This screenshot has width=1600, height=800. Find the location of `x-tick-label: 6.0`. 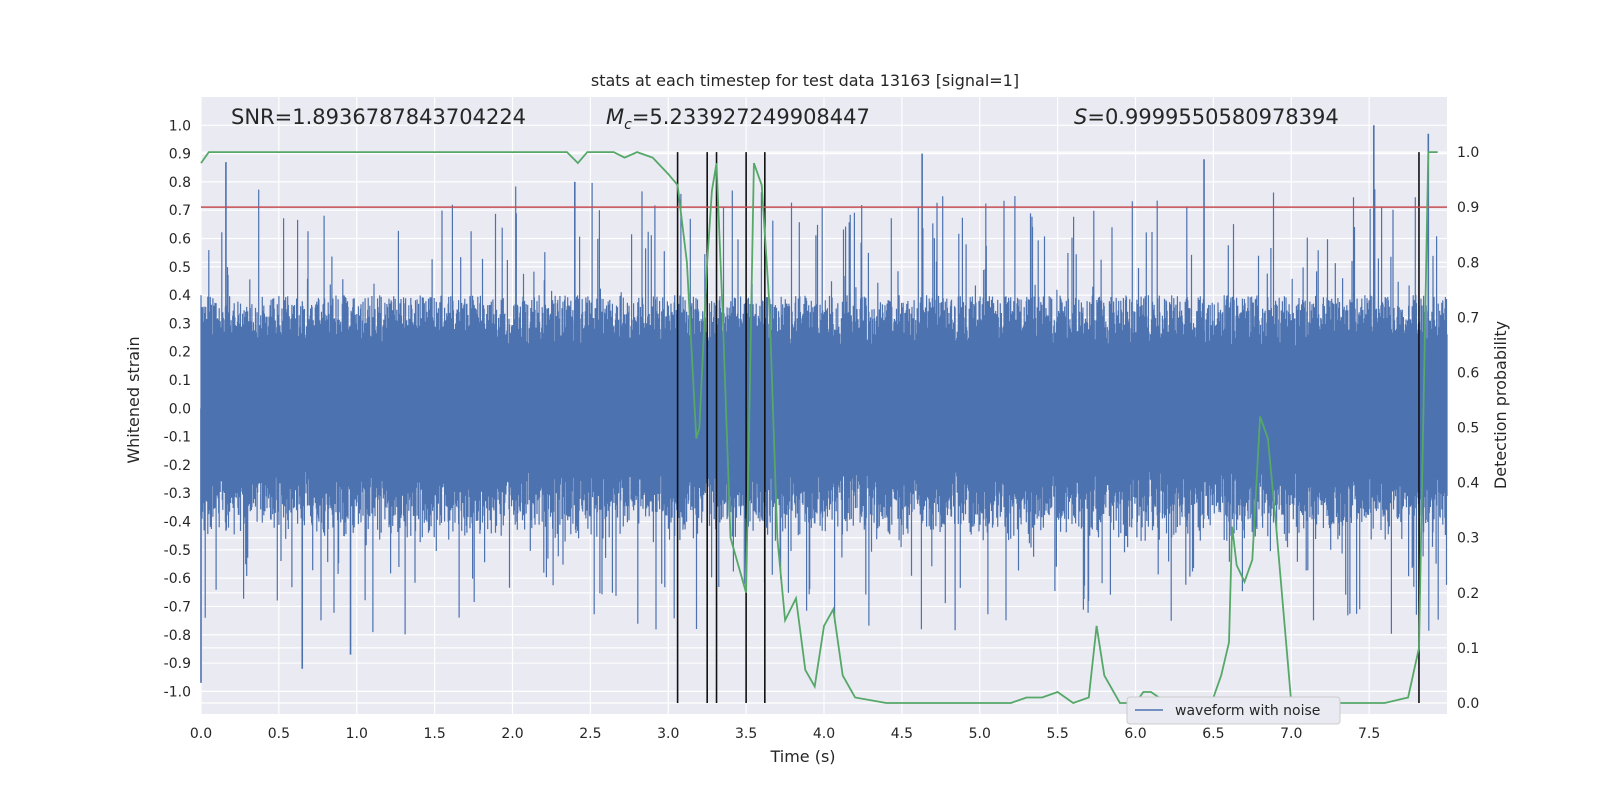

x-tick-label: 6.0 is located at coordinates (1135, 734).